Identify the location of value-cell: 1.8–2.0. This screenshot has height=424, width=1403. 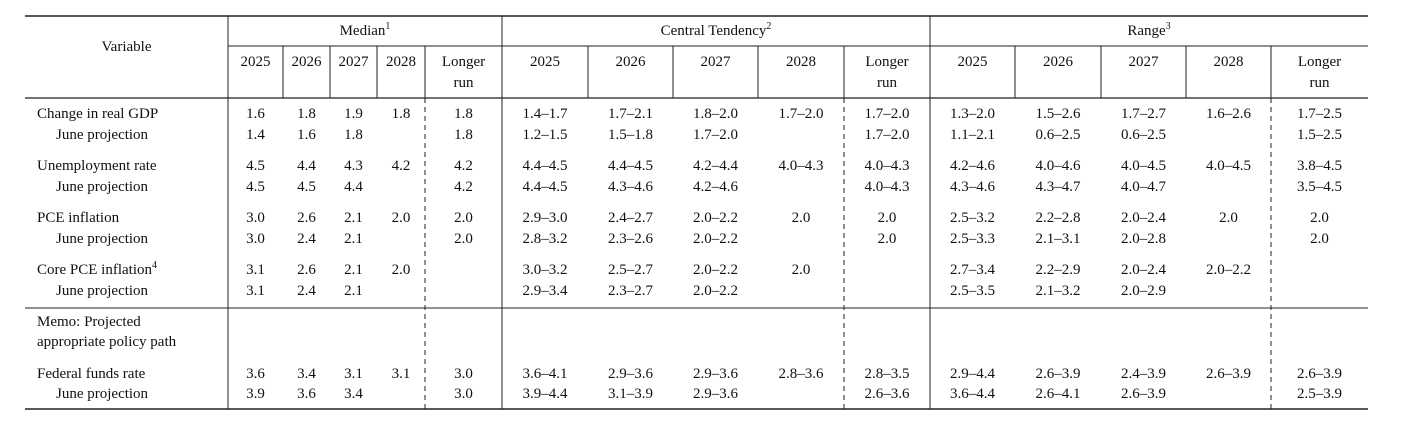
(715, 114).